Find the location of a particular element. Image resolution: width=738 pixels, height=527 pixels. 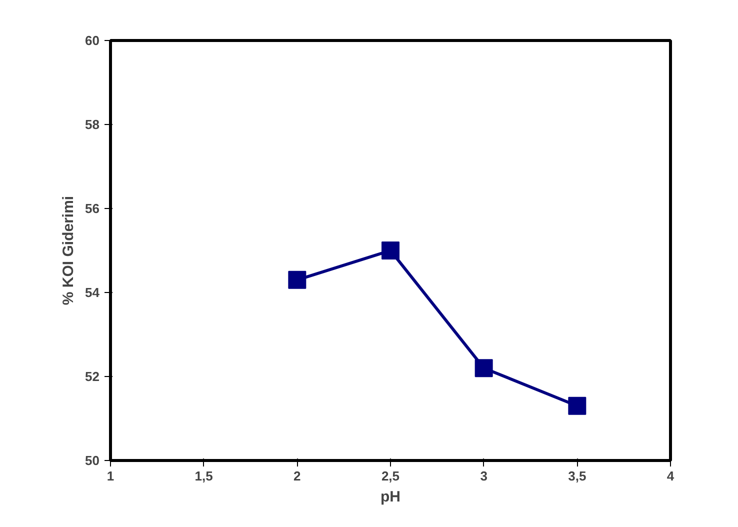

x-tick-label: 2,5 is located at coordinates (390, 476).